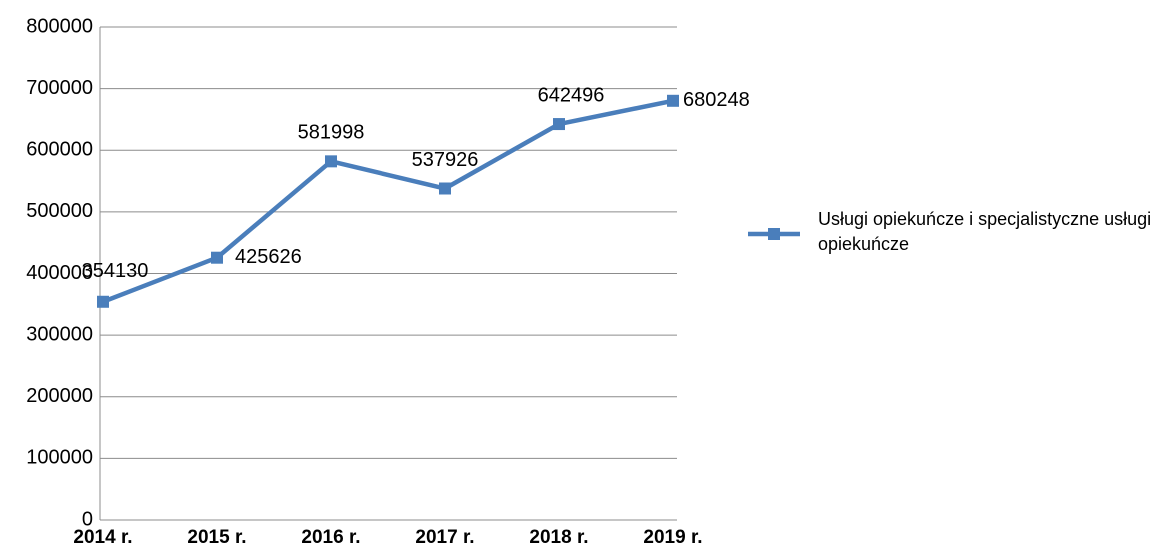 This screenshot has width=1175, height=548. I want to click on y-tick-label: 500000, so click(59, 211).